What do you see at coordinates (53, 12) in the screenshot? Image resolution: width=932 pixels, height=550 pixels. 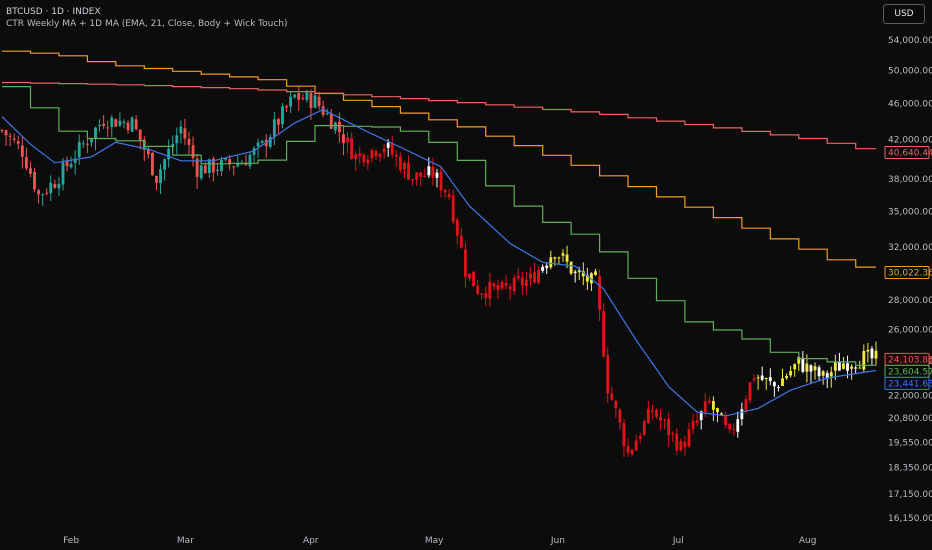 I see `symbol-title: BTCUSD · 1D · INDEX` at bounding box center [53, 12].